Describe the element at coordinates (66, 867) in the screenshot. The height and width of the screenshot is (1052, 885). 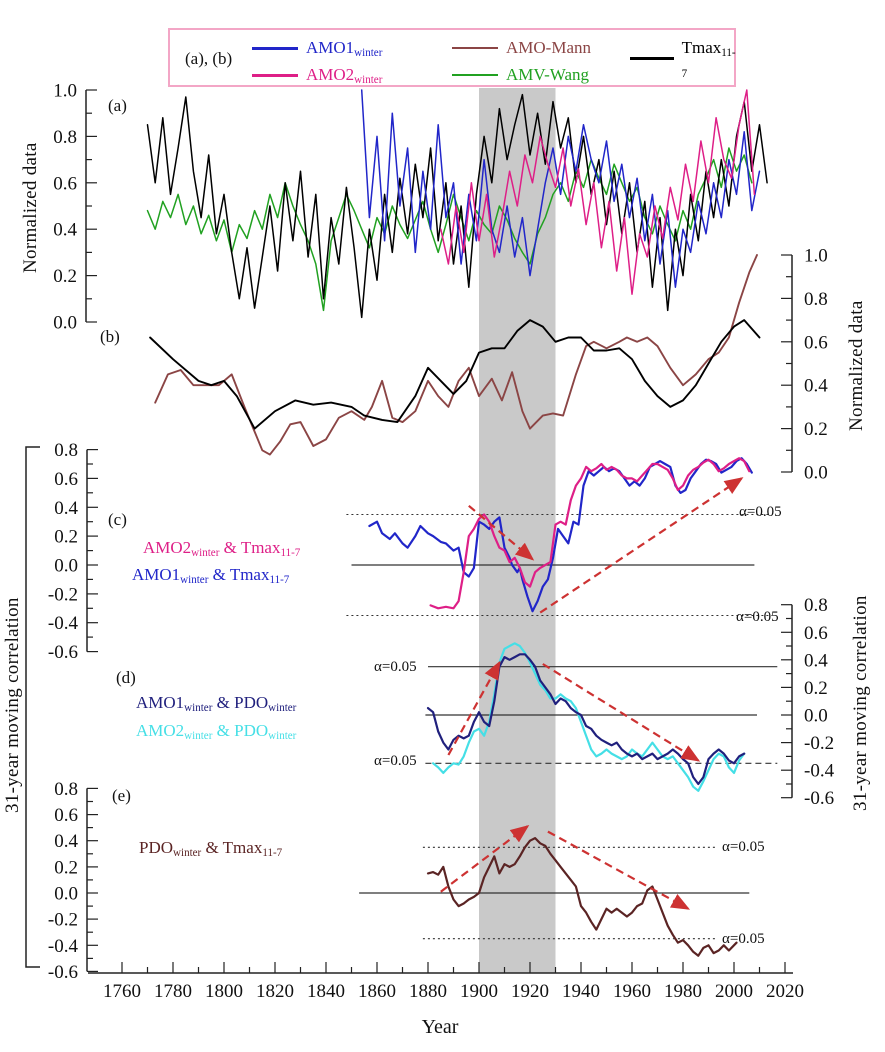
I see `y-tick-label-e: 0.2` at that location.